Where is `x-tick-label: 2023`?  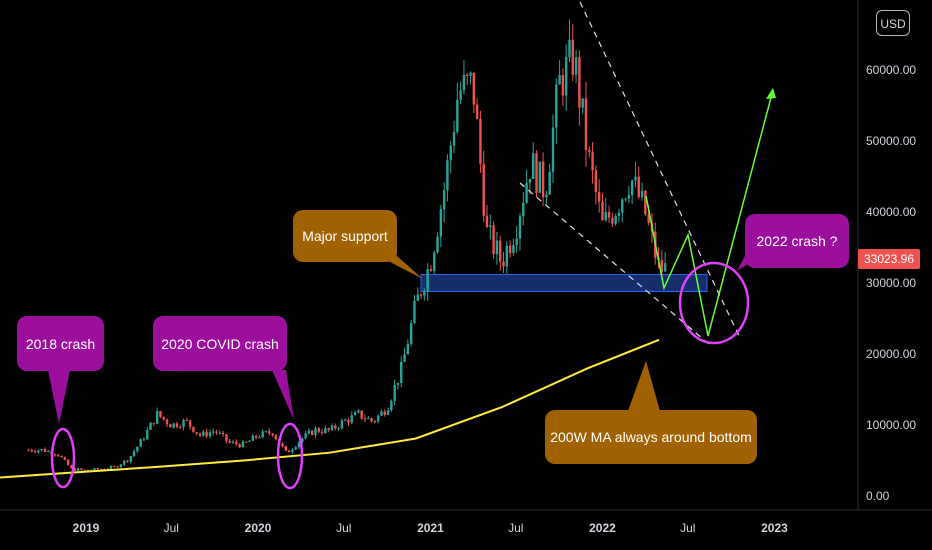
x-tick-label: 2023 is located at coordinates (774, 528).